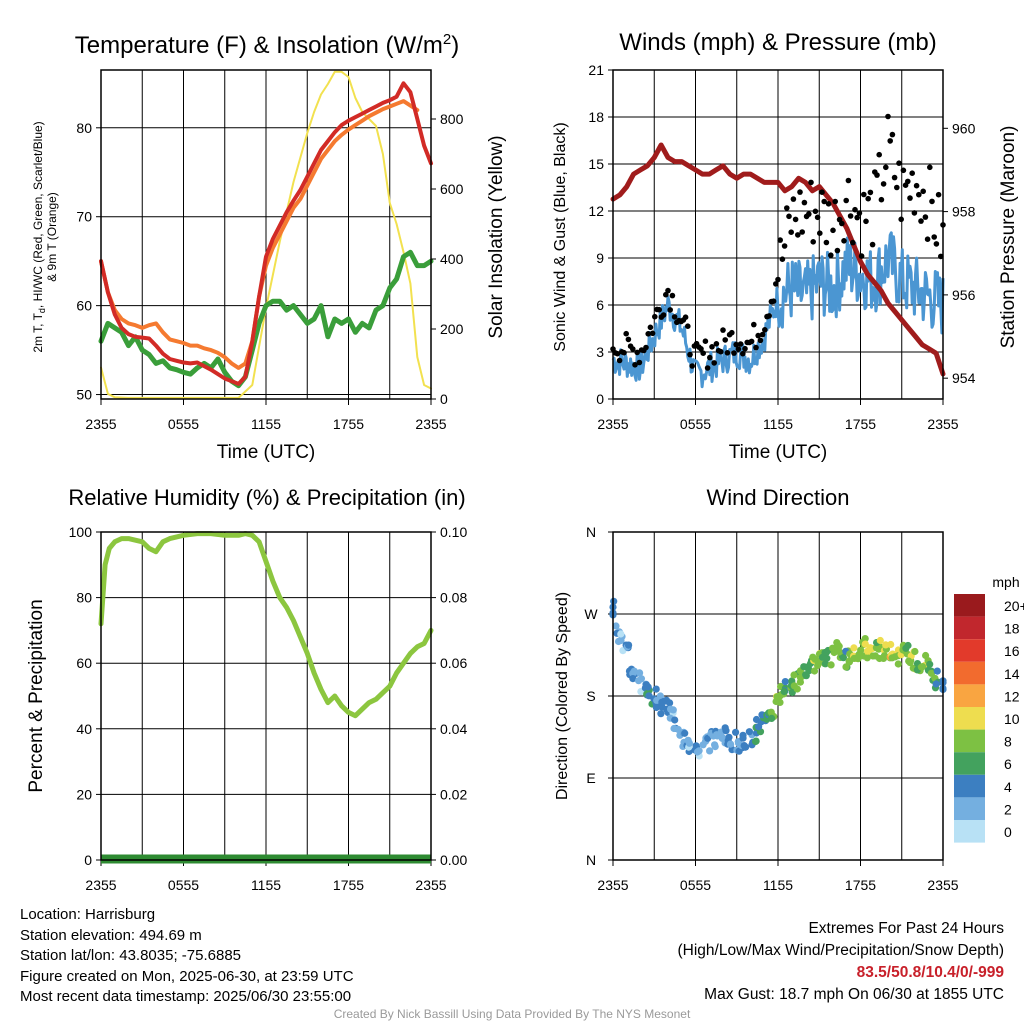  What do you see at coordinates (612, 424) in the screenshot?
I see `x-tick-1-0: 2355` at bounding box center [612, 424].